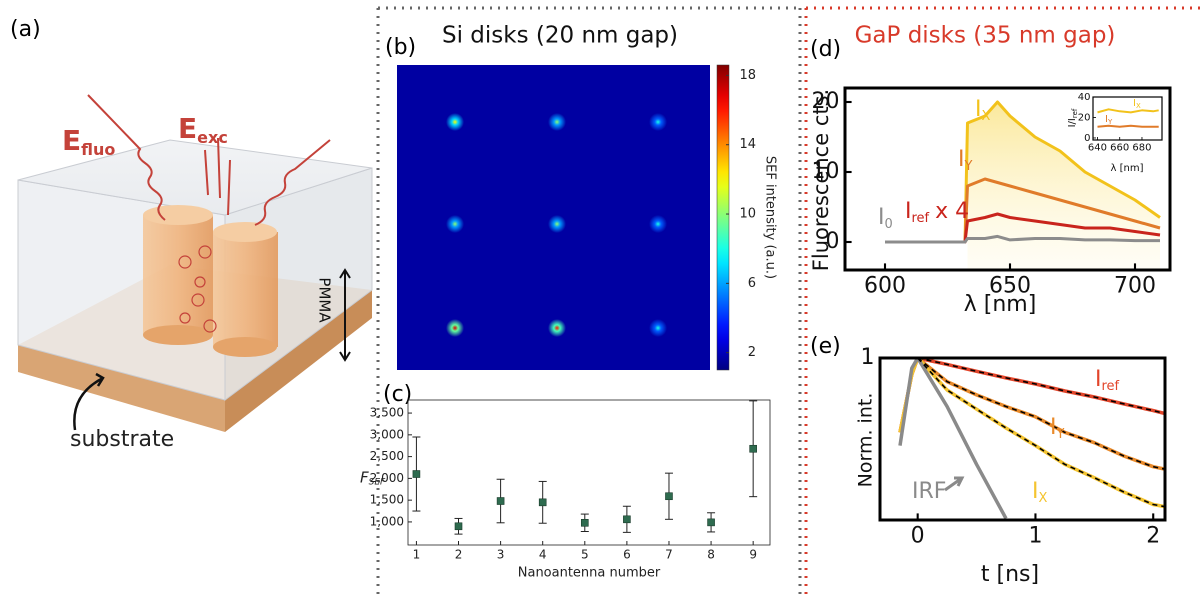  Describe the element at coordinates (1060, 433) in the screenshot. I see `label-sub: Y` at that location.